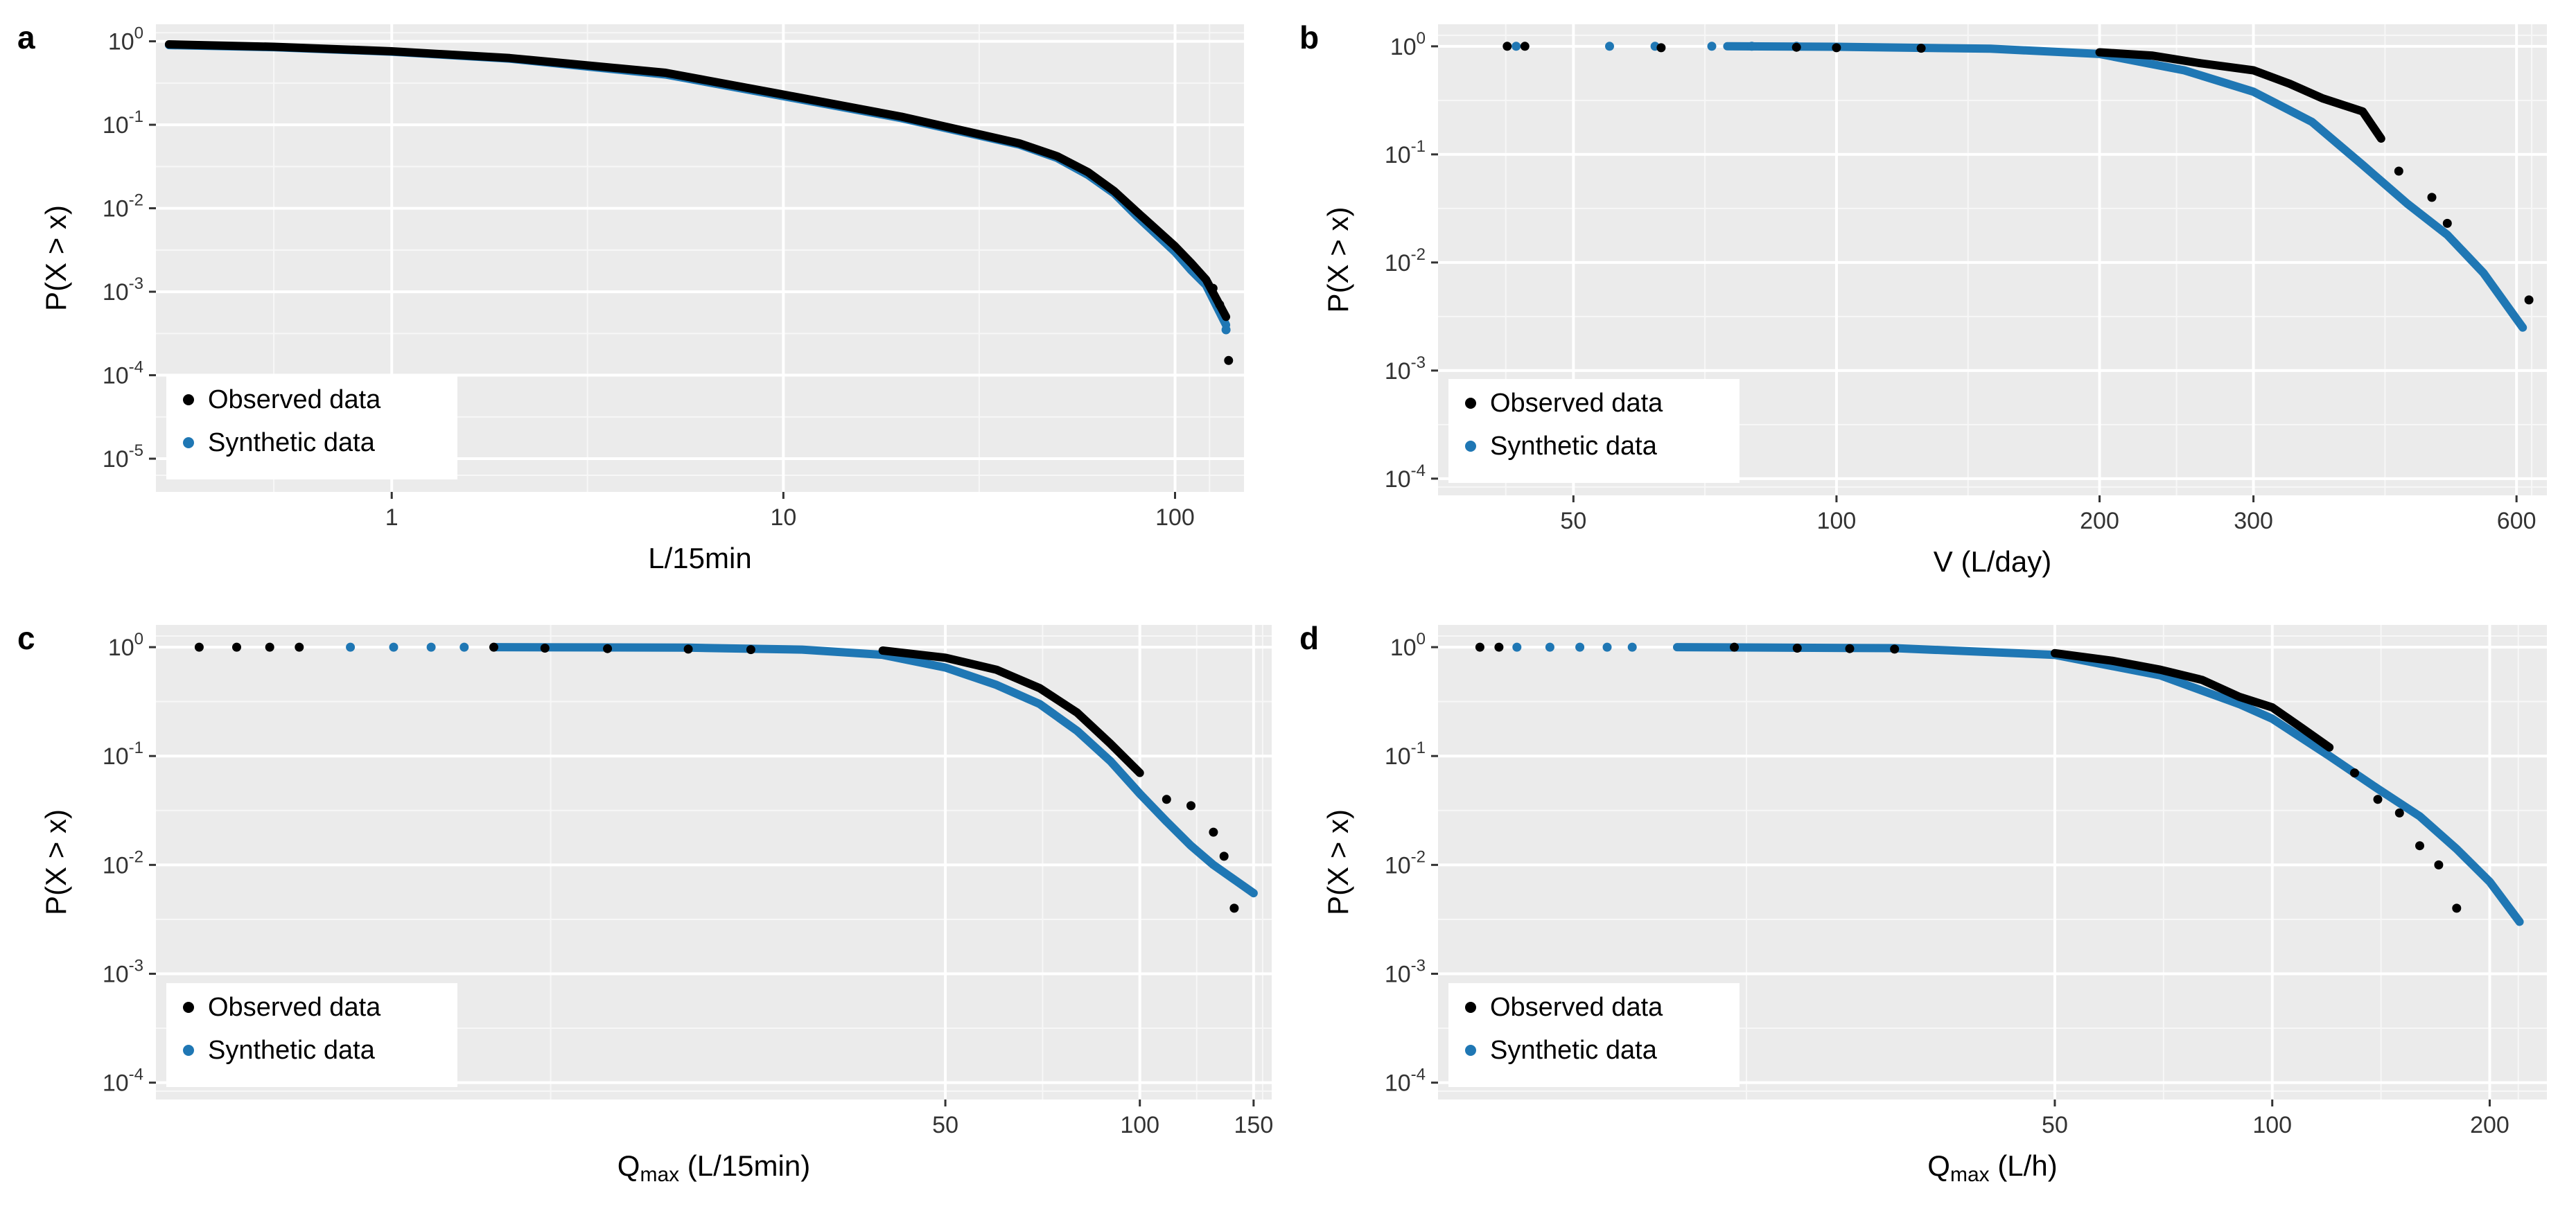  I want to click on panel-label: d, so click(1309, 638).